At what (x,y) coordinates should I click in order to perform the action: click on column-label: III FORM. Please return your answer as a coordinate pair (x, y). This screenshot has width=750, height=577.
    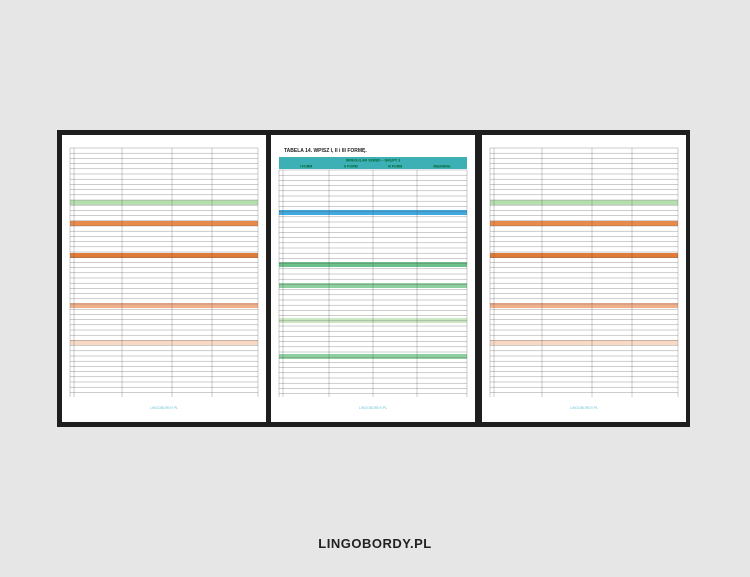
    Looking at the image, I should click on (395, 167).